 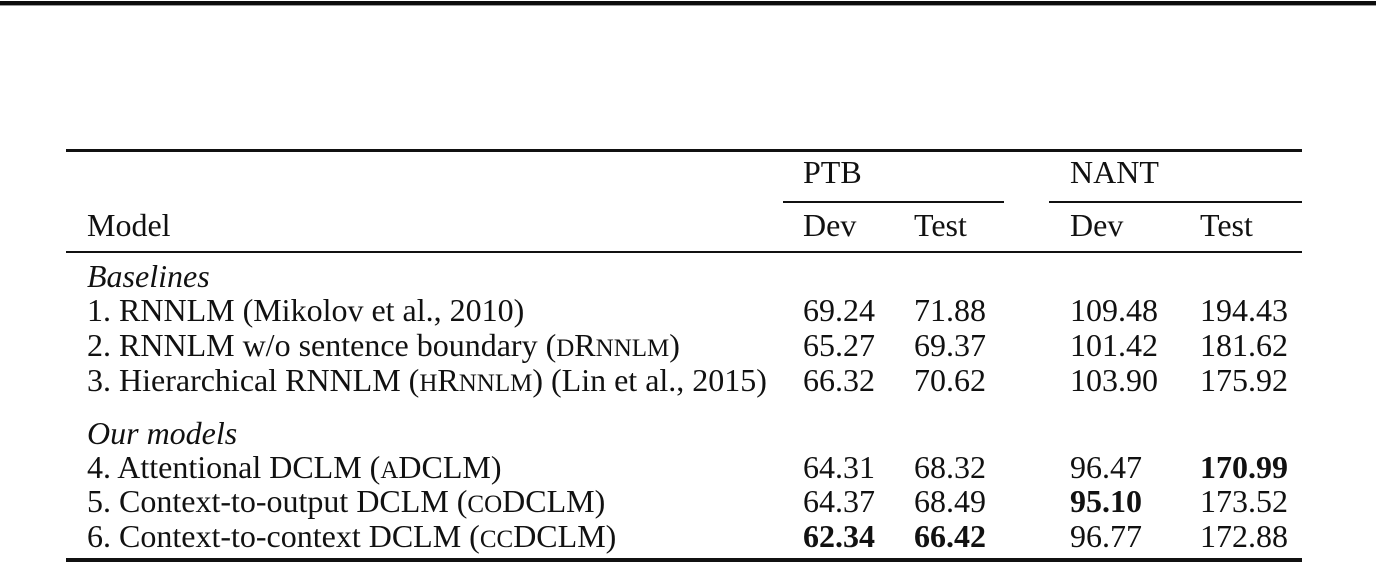 I want to click on nant-test-value: 181.62, so click(x=1244, y=345).